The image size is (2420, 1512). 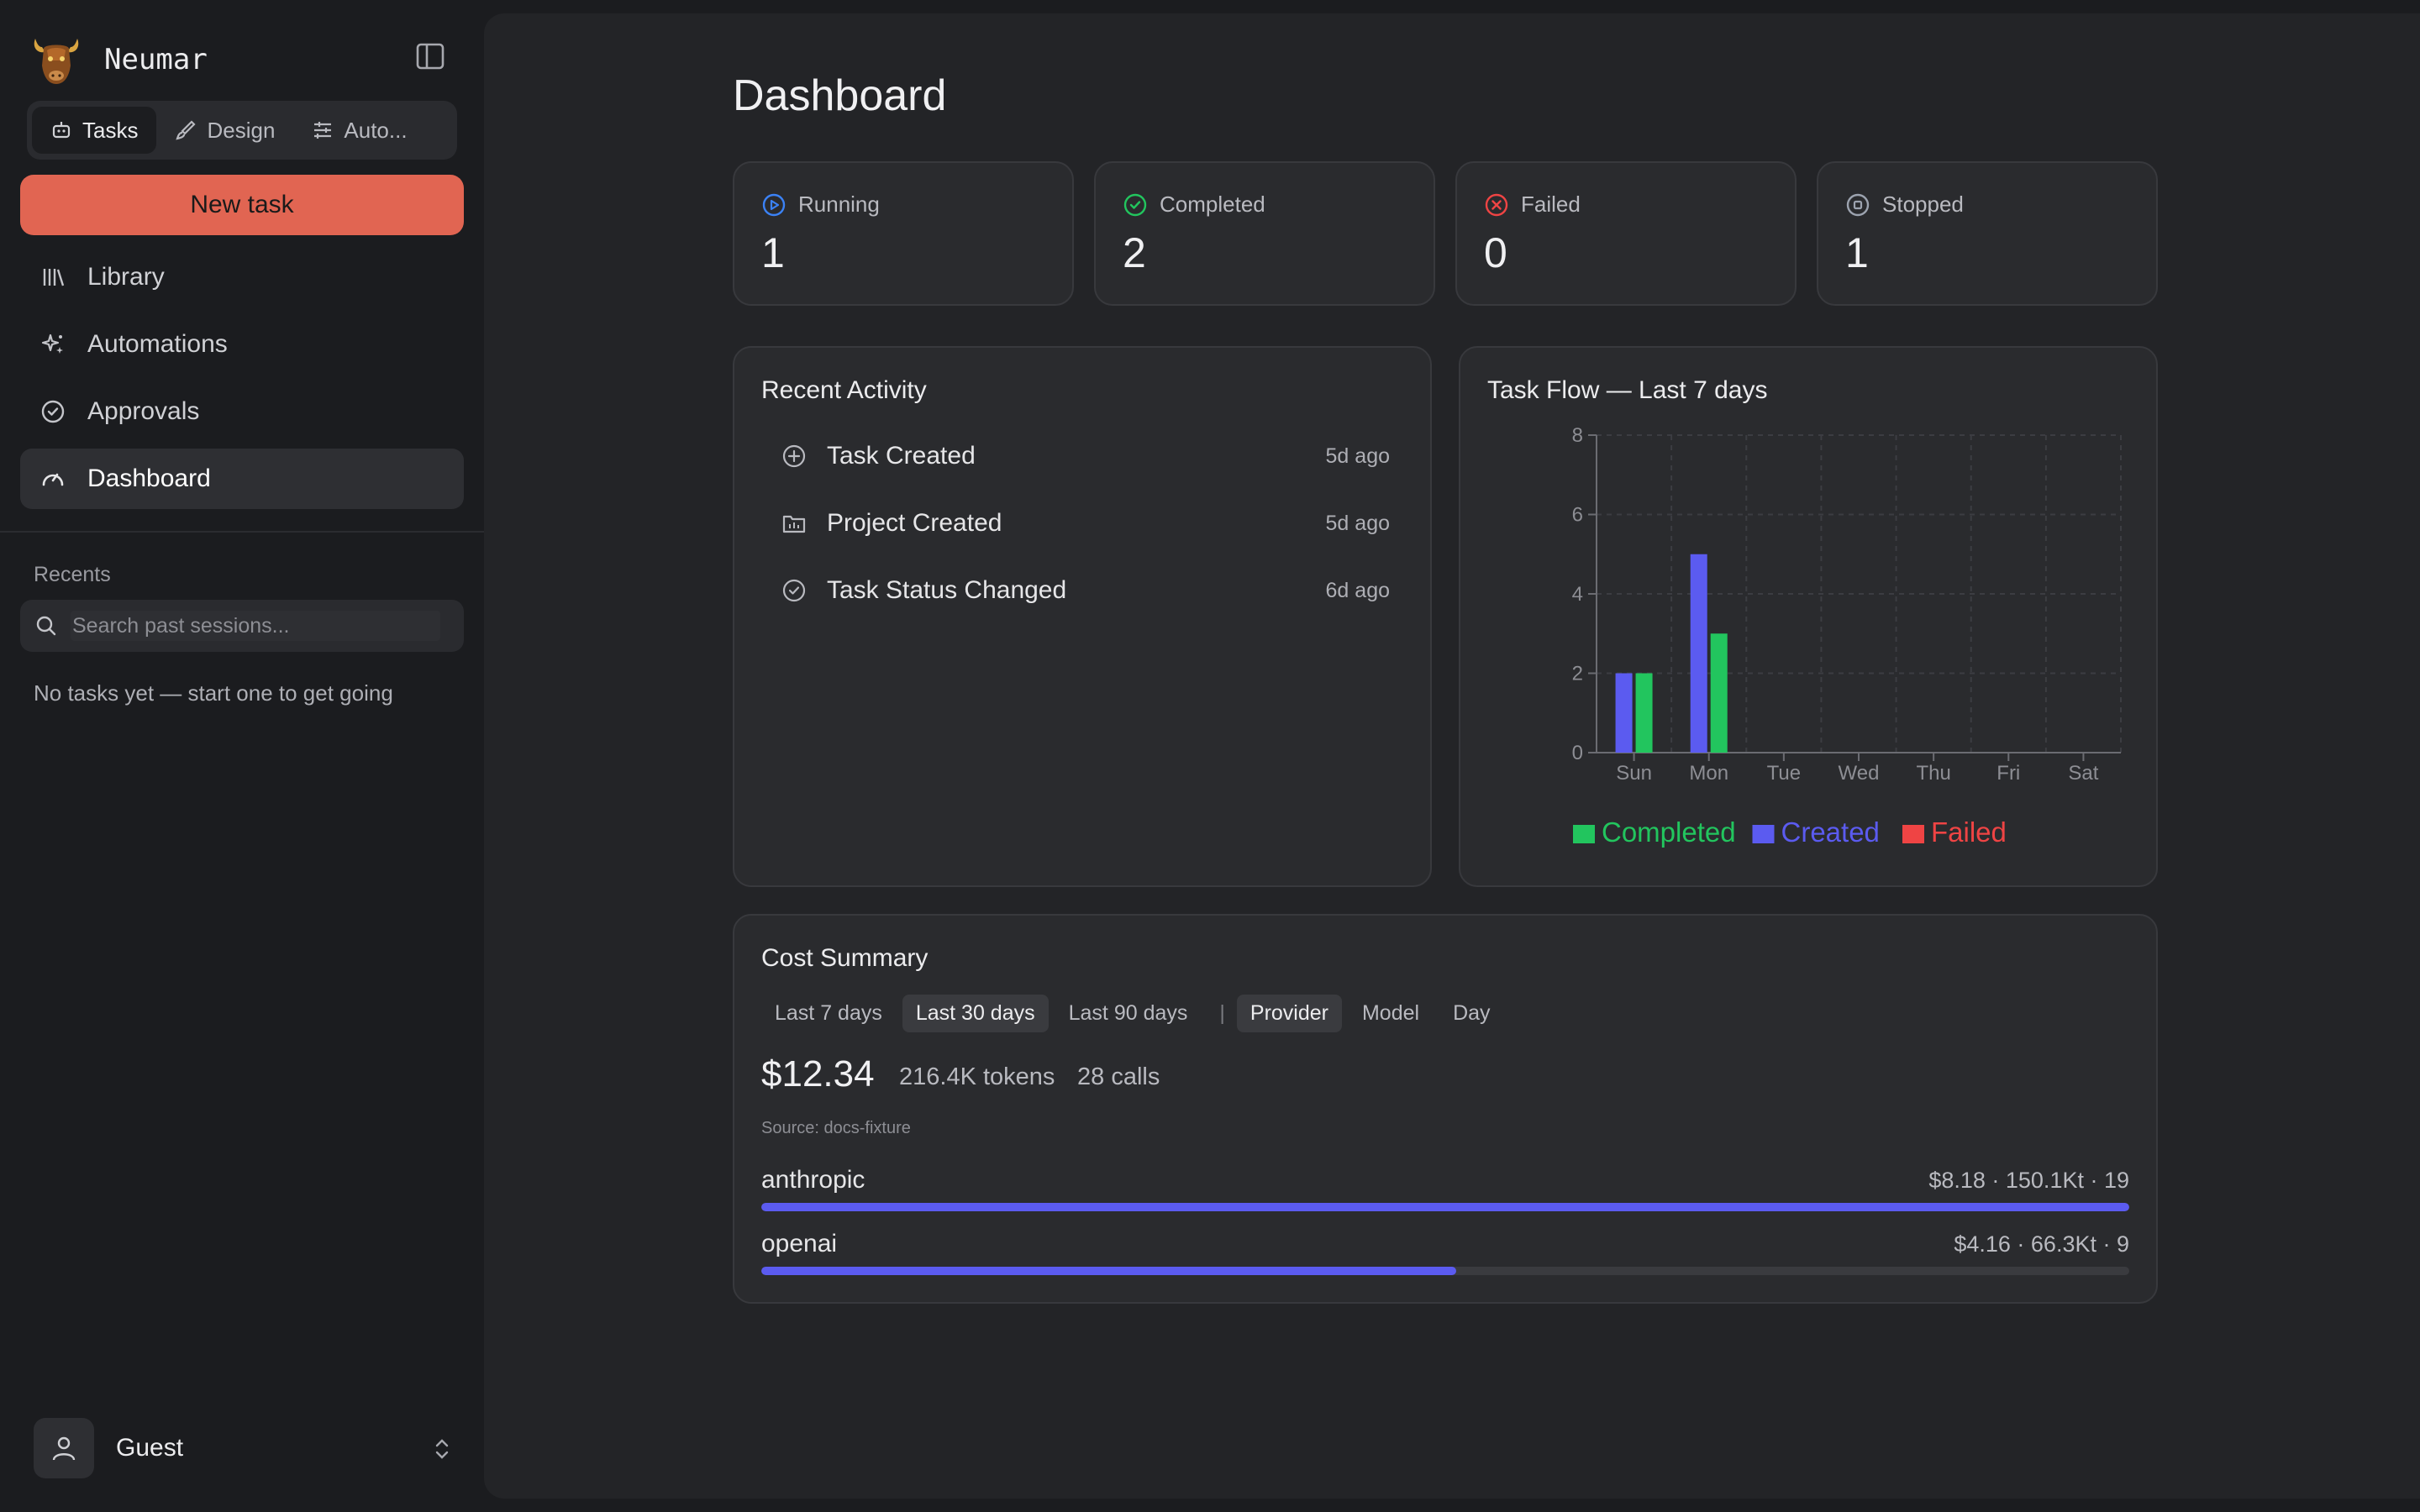 I want to click on stat-value: 0, so click(x=1496, y=252).